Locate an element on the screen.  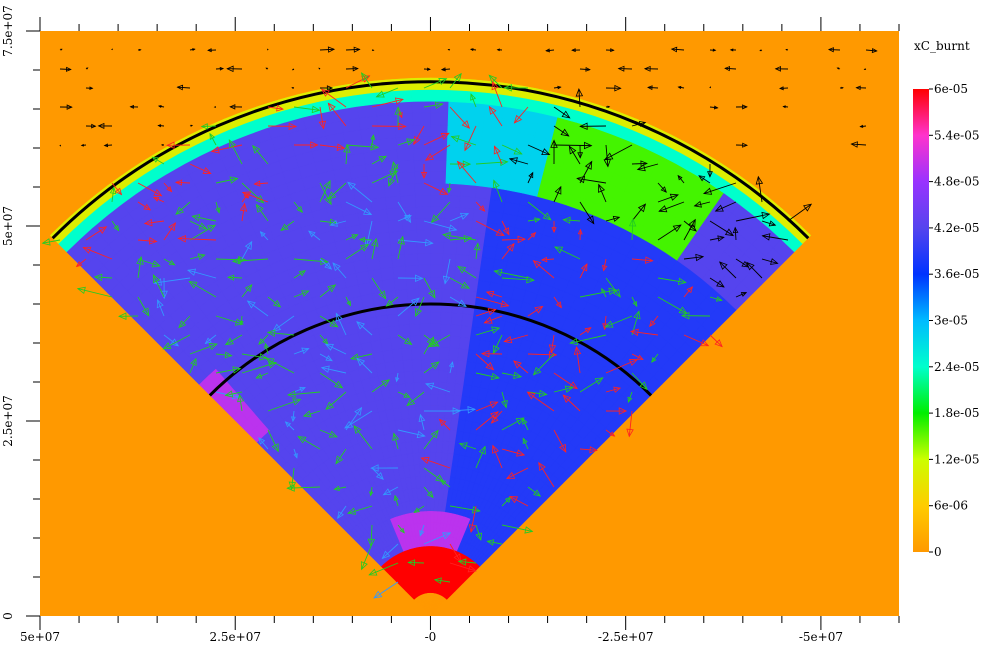
colorbar-tick-label: 3.6e-05 is located at coordinates (957, 274).